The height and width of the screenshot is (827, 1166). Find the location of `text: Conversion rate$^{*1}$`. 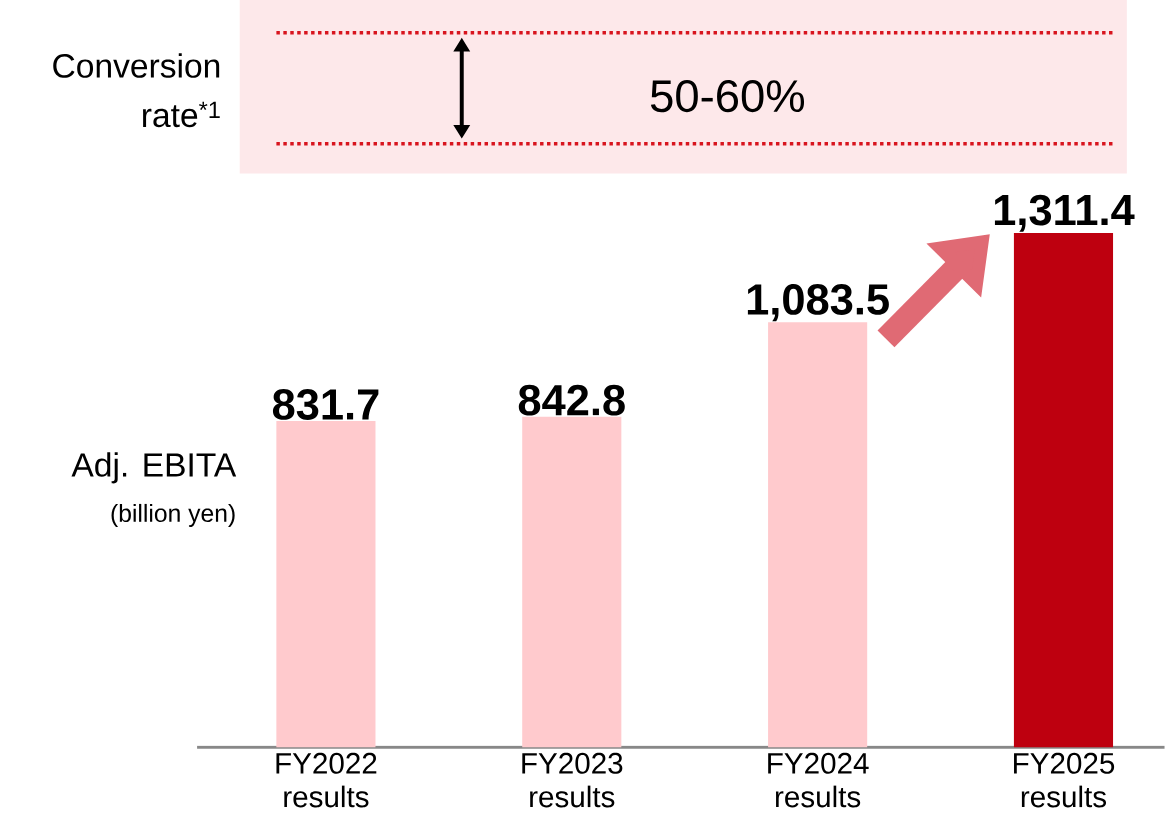

text: Conversion rate$^{*1}$ is located at coordinates (136, 90).